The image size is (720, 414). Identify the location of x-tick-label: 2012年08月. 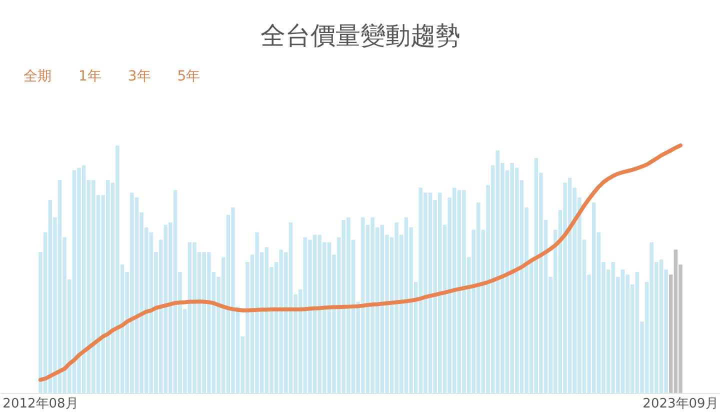
(40, 404).